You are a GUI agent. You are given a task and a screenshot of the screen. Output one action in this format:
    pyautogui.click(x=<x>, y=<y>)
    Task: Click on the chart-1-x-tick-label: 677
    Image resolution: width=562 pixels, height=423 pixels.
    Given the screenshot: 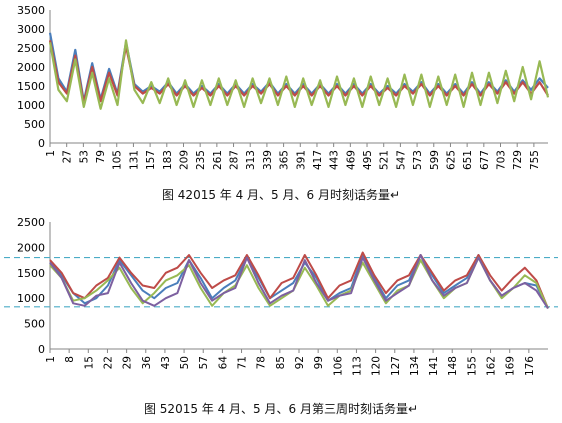 What is the action you would take?
    pyautogui.click(x=485, y=160)
    